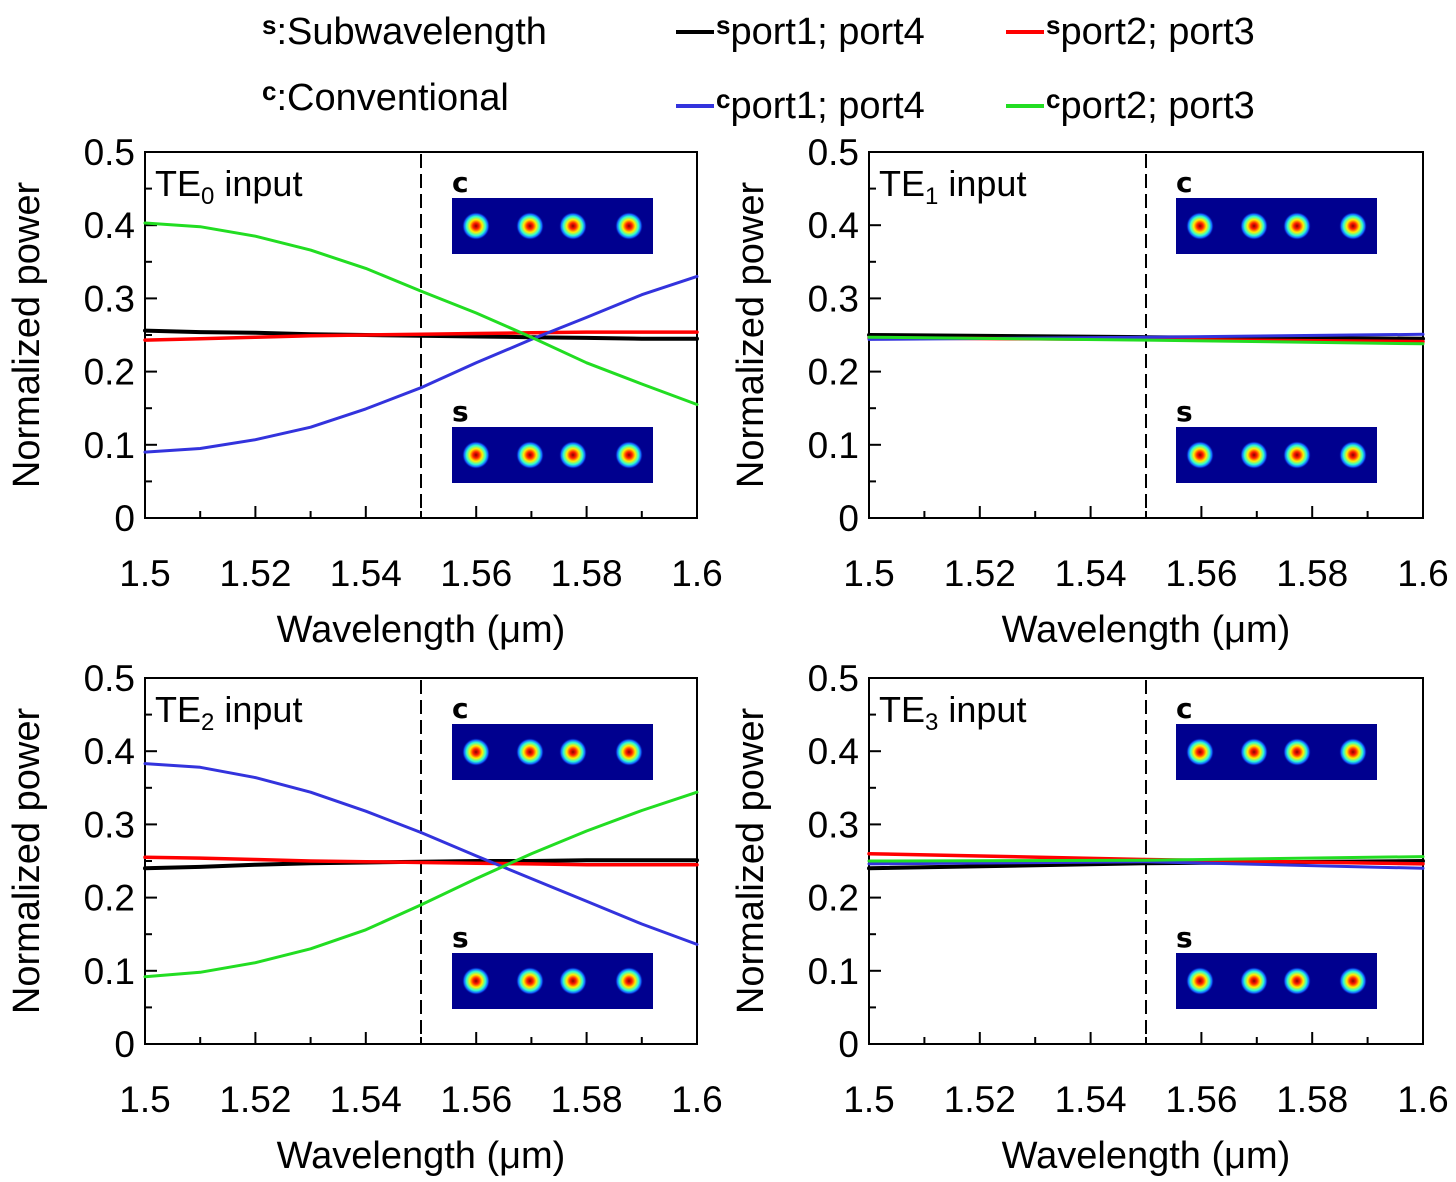 The width and height of the screenshot is (1456, 1182). Describe the element at coordinates (421, 364) in the screenshot. I see `series-line-c-port1-port4` at that location.